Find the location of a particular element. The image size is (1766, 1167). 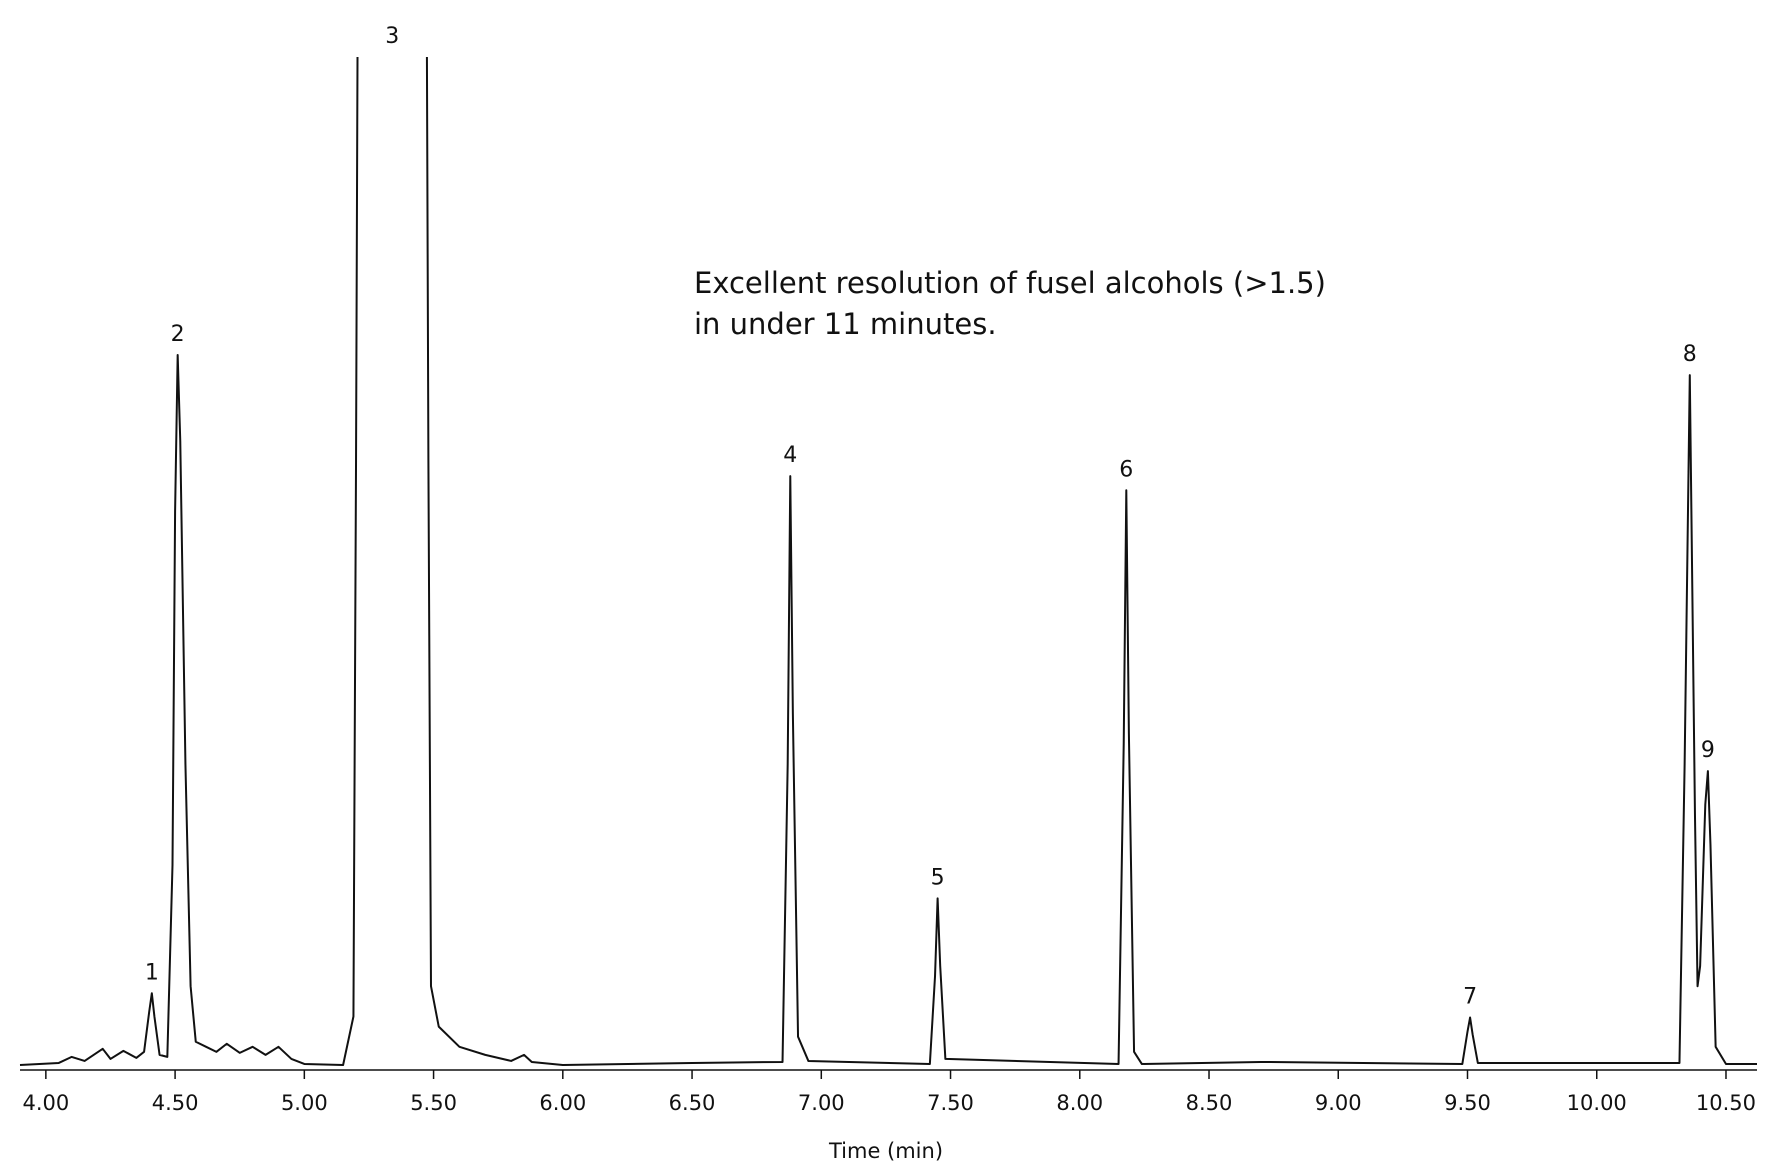

x-tick-label: 10.00 is located at coordinates (1597, 1103).